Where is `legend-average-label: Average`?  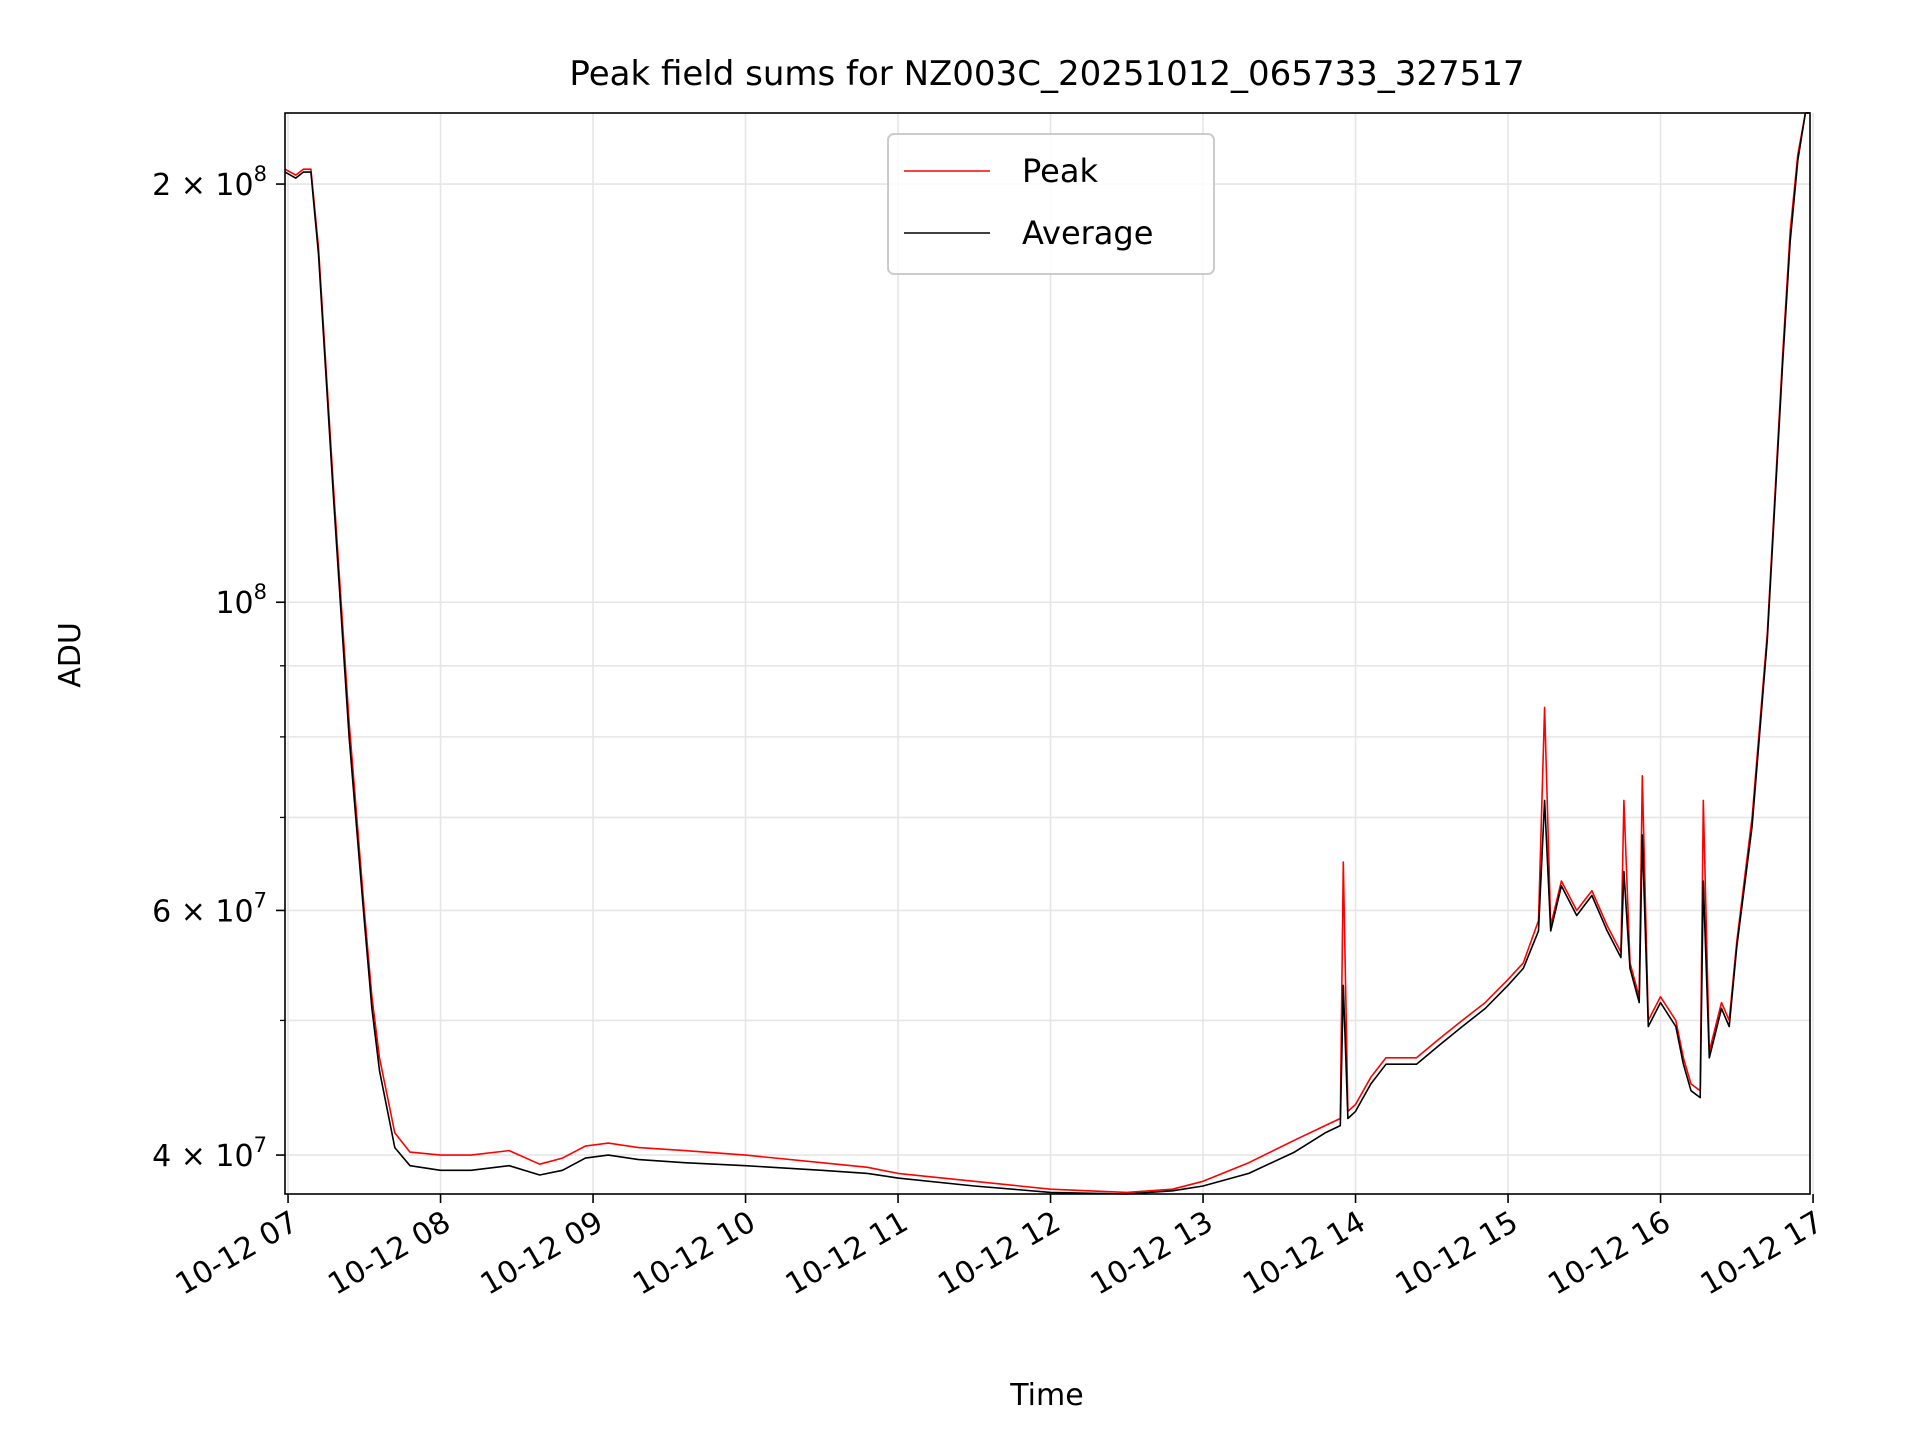
legend-average-label: Average is located at coordinates (1087, 233).